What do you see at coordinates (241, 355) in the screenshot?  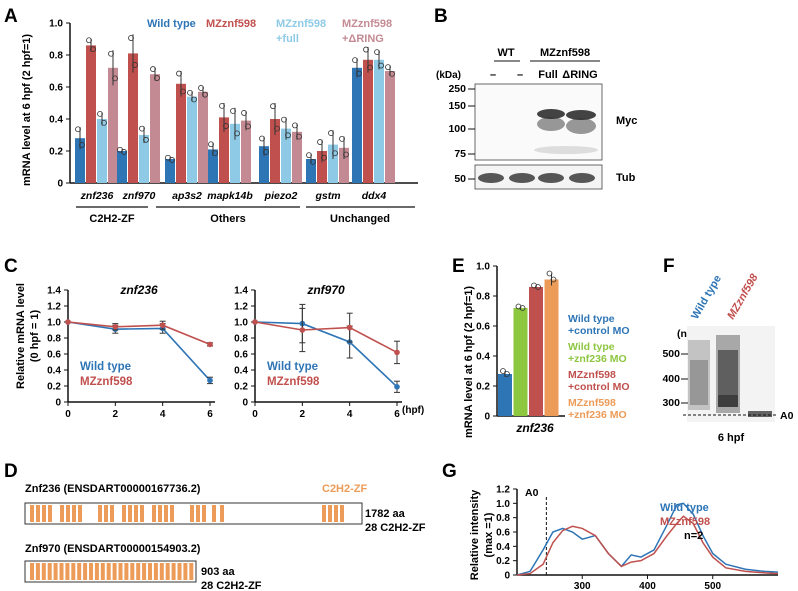 I see `c-ytick-label: 0.6` at bounding box center [241, 355].